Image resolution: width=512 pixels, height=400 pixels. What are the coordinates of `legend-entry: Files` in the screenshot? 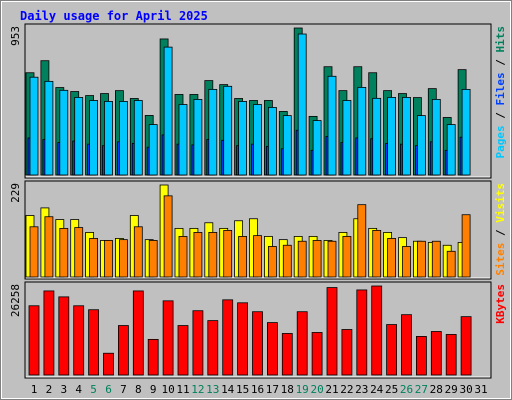 It's located at (500, 88).